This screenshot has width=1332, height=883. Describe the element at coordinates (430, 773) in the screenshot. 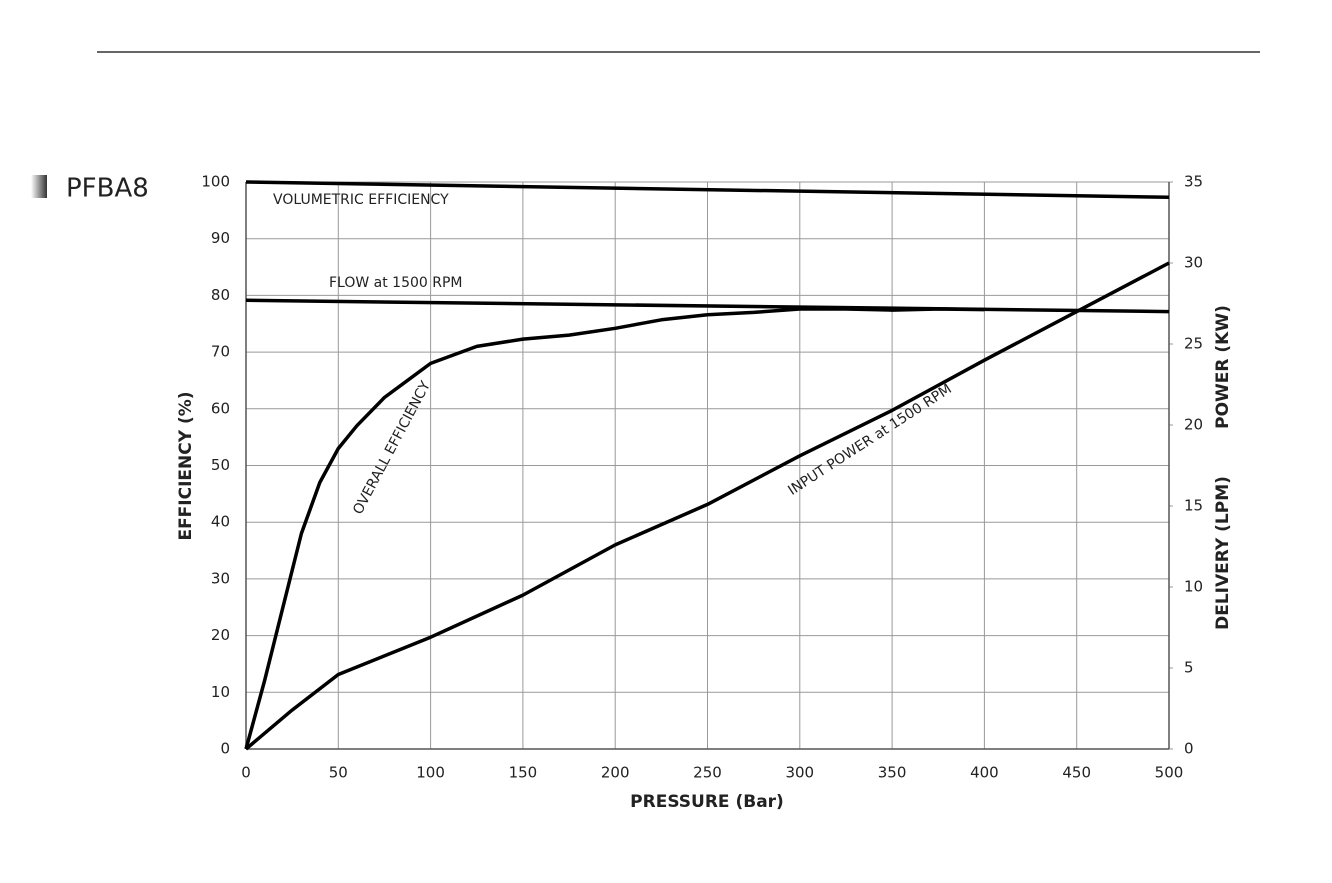

I see `x-tick-label: 100` at that location.